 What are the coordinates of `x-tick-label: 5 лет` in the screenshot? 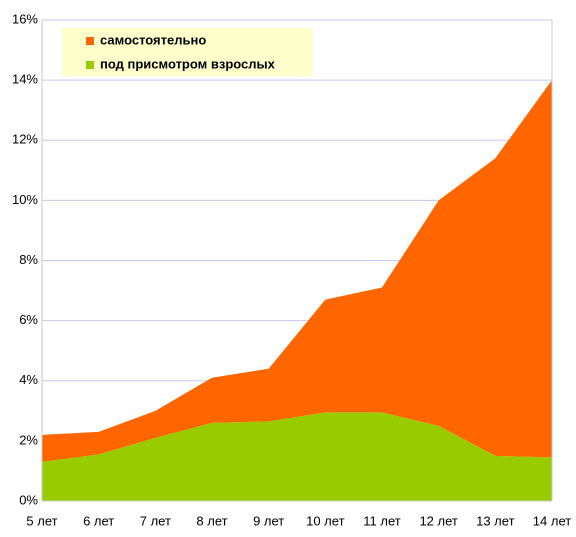 It's located at (41, 520).